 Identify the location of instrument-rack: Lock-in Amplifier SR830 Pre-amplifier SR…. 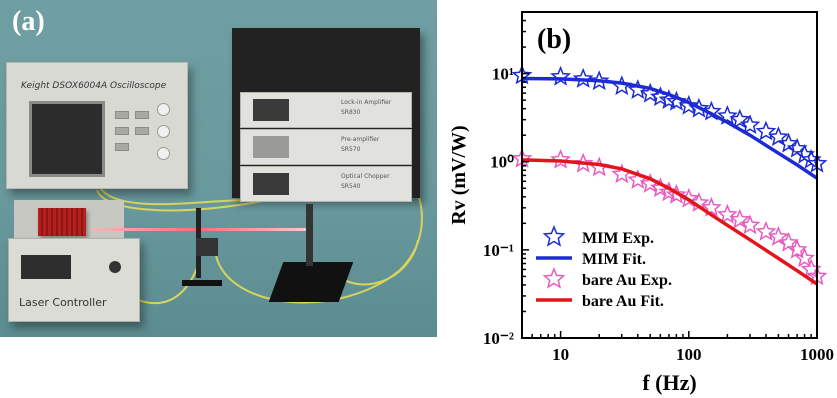
(326, 115).